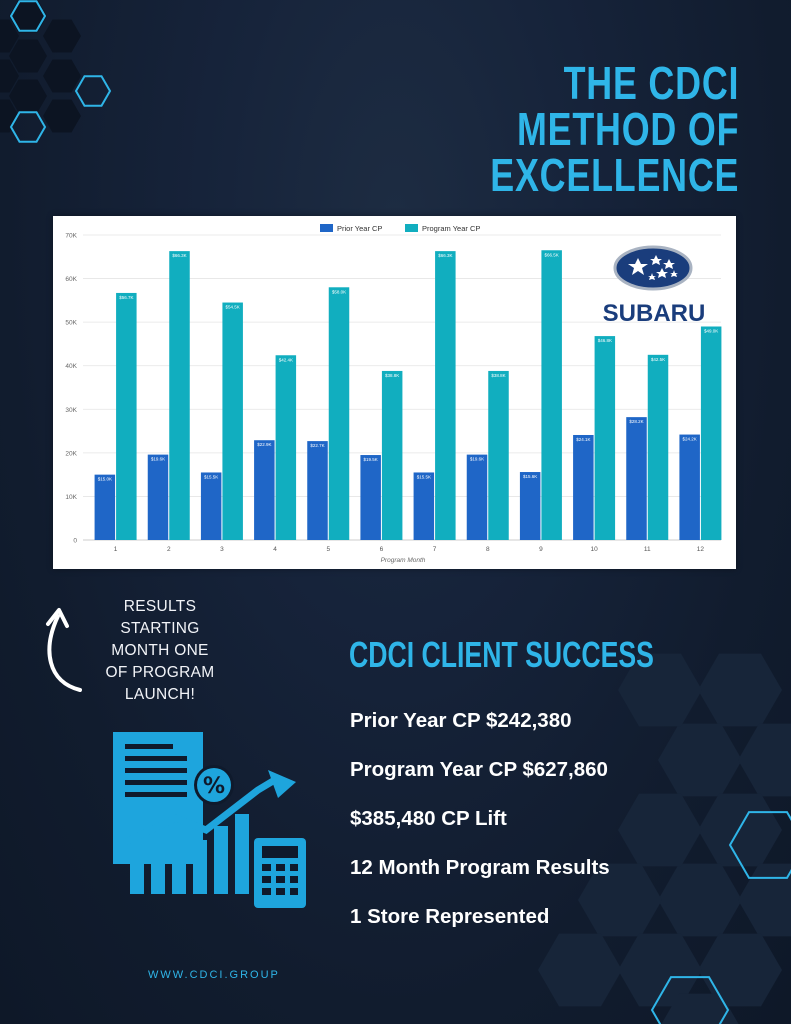 The height and width of the screenshot is (1024, 791). What do you see at coordinates (71, 323) in the screenshot?
I see `y-tick-label: 50K` at bounding box center [71, 323].